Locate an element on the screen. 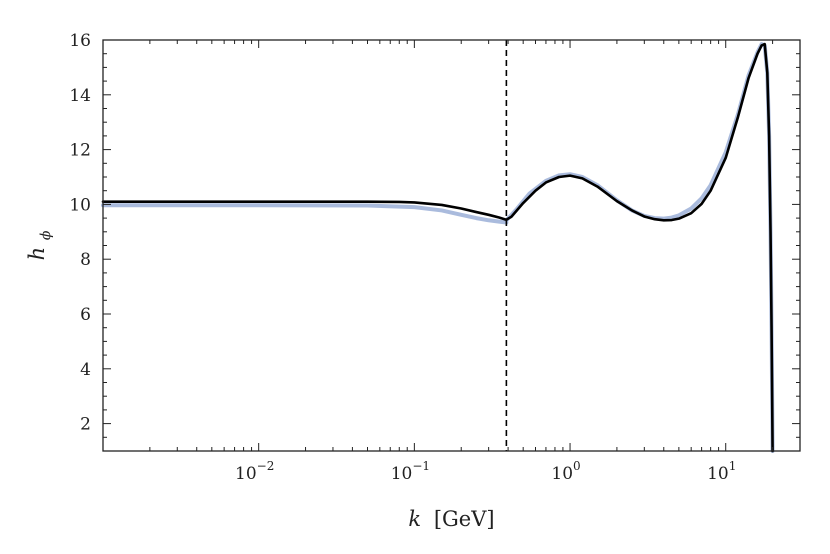 The width and height of the screenshot is (830, 554). x-tick-exponent: −1 is located at coordinates (421, 466).